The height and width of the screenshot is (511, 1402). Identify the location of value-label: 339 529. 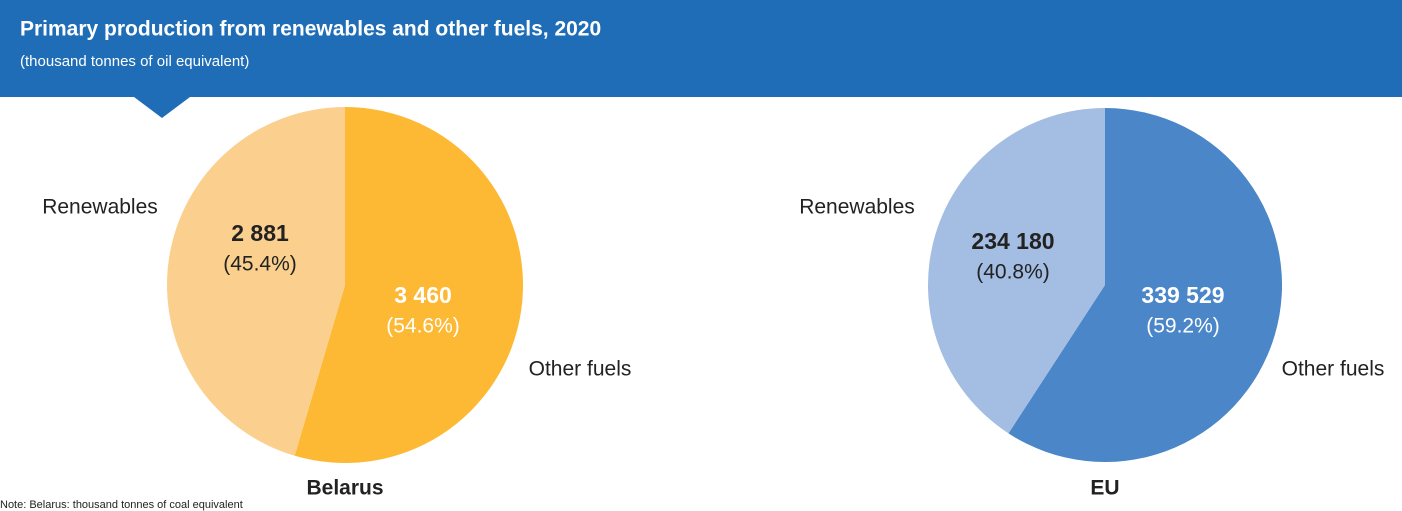
(1182, 295).